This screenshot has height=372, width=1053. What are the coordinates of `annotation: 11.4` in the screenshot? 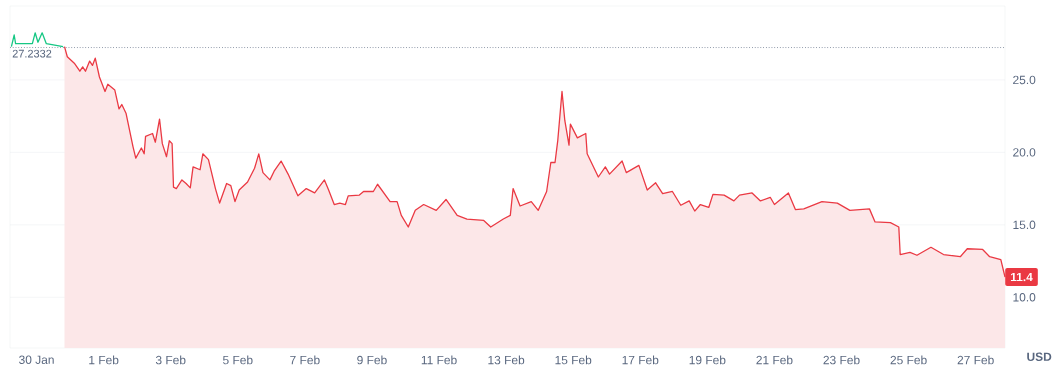 It's located at (1021, 277).